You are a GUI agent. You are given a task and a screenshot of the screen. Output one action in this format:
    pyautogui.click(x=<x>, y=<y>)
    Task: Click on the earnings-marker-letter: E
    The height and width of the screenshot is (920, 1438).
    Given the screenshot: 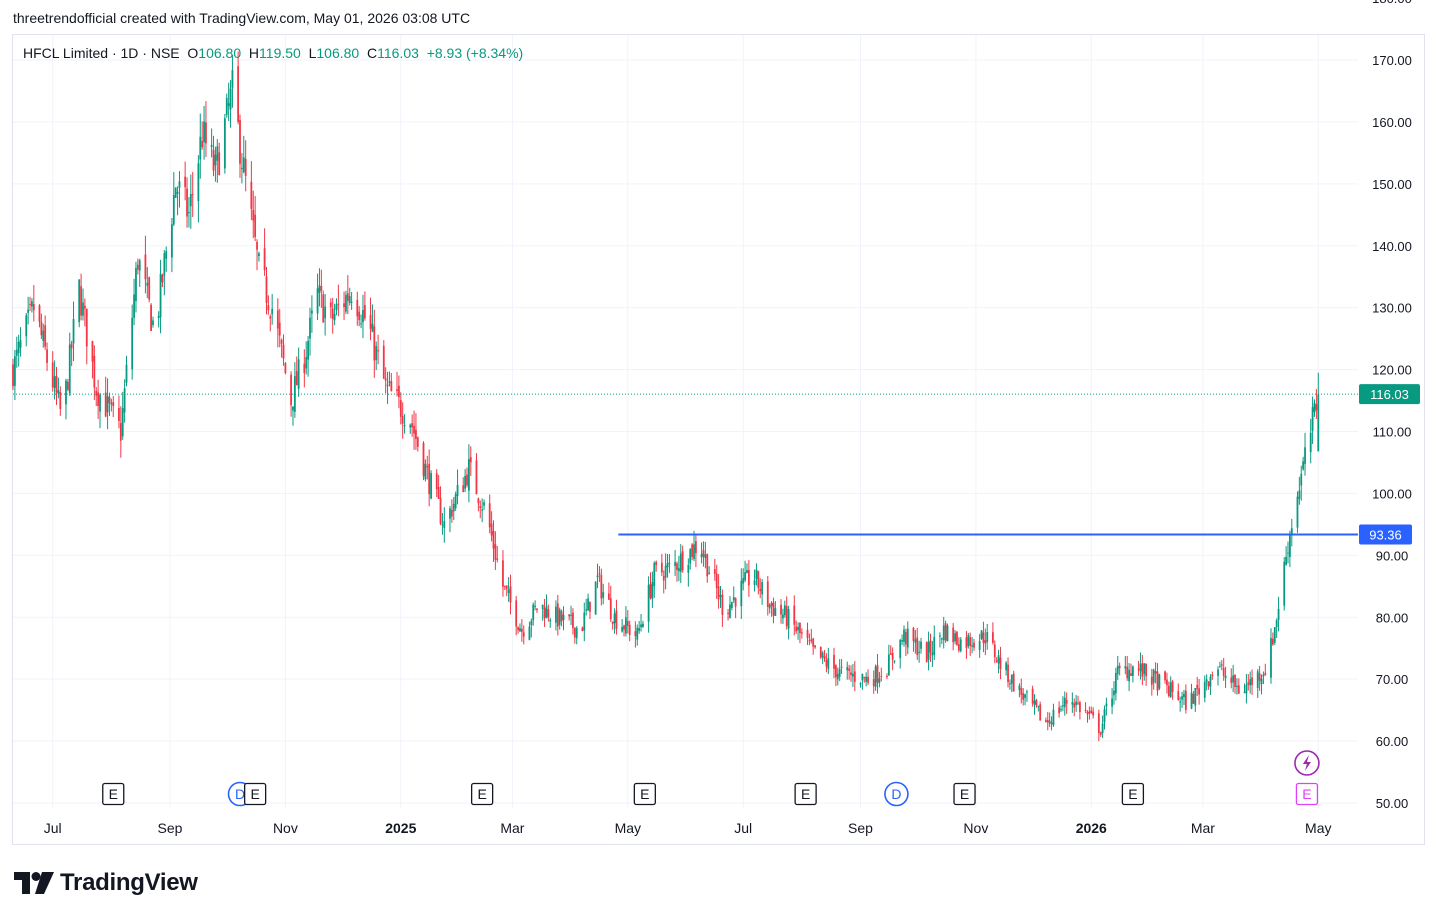 What is the action you would take?
    pyautogui.click(x=1132, y=794)
    